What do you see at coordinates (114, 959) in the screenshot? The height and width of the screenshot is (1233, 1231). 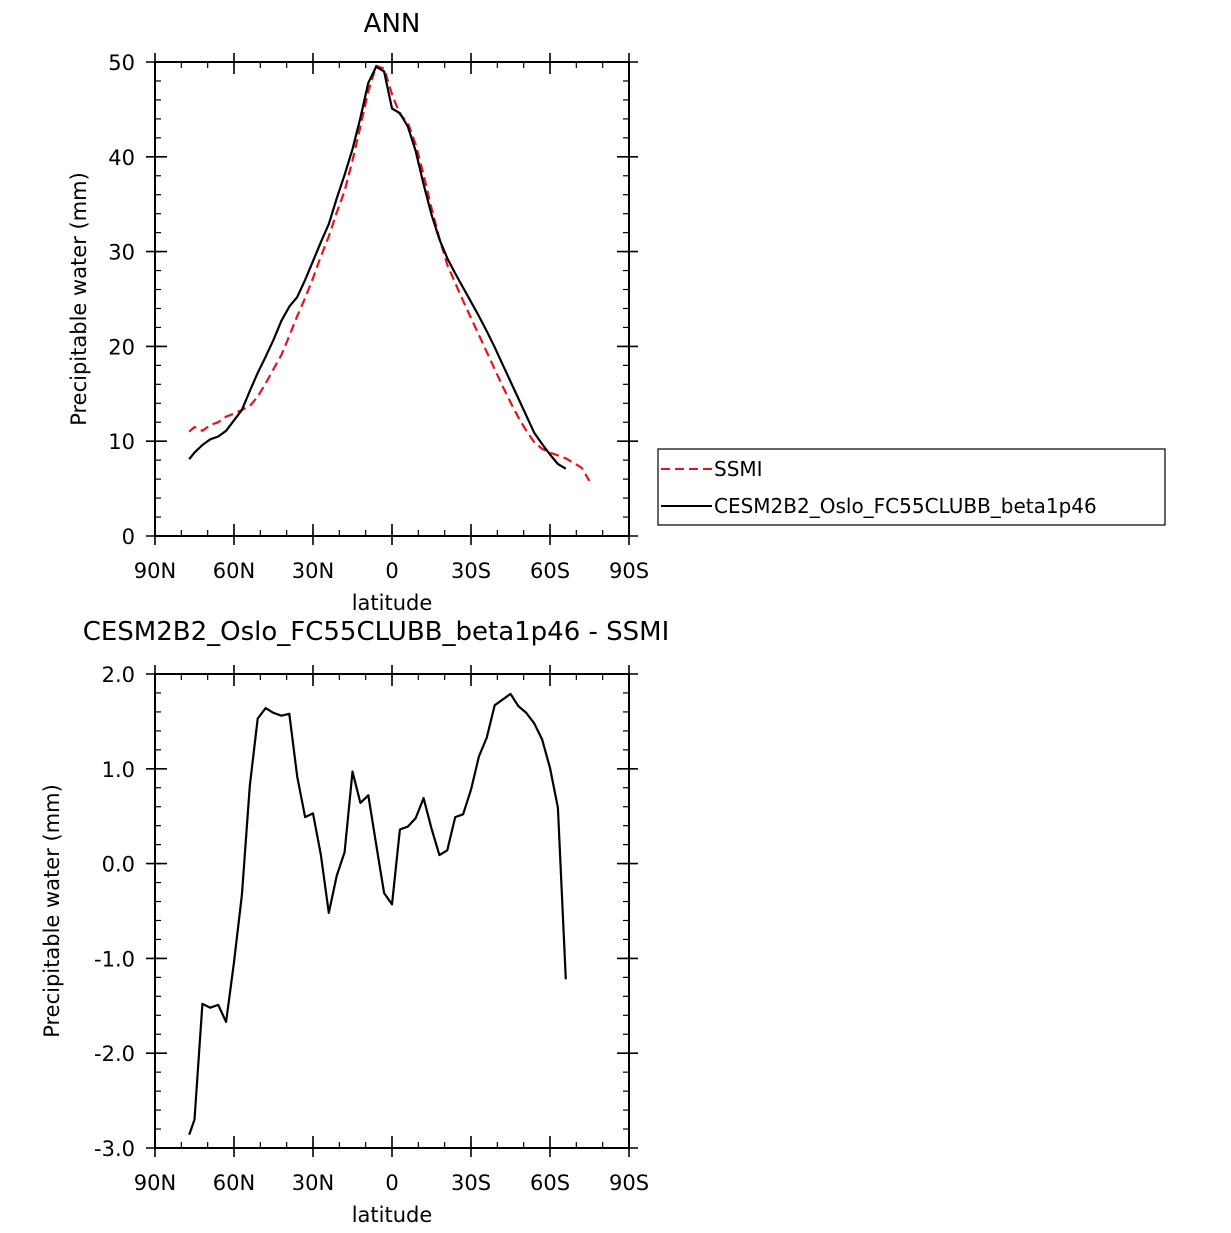 I see `y-tick-label: -1.0` at bounding box center [114, 959].